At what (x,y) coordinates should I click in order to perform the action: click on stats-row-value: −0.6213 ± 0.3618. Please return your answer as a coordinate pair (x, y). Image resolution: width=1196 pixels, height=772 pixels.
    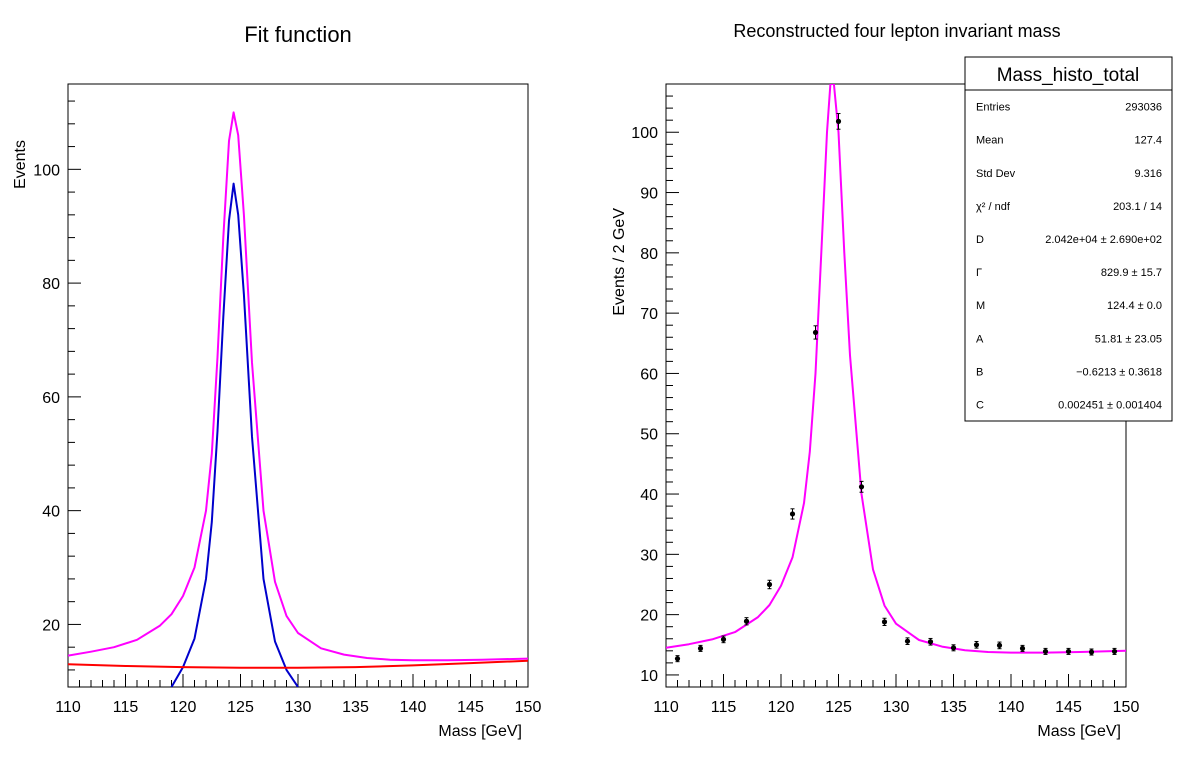
    Looking at the image, I should click on (1119, 372).